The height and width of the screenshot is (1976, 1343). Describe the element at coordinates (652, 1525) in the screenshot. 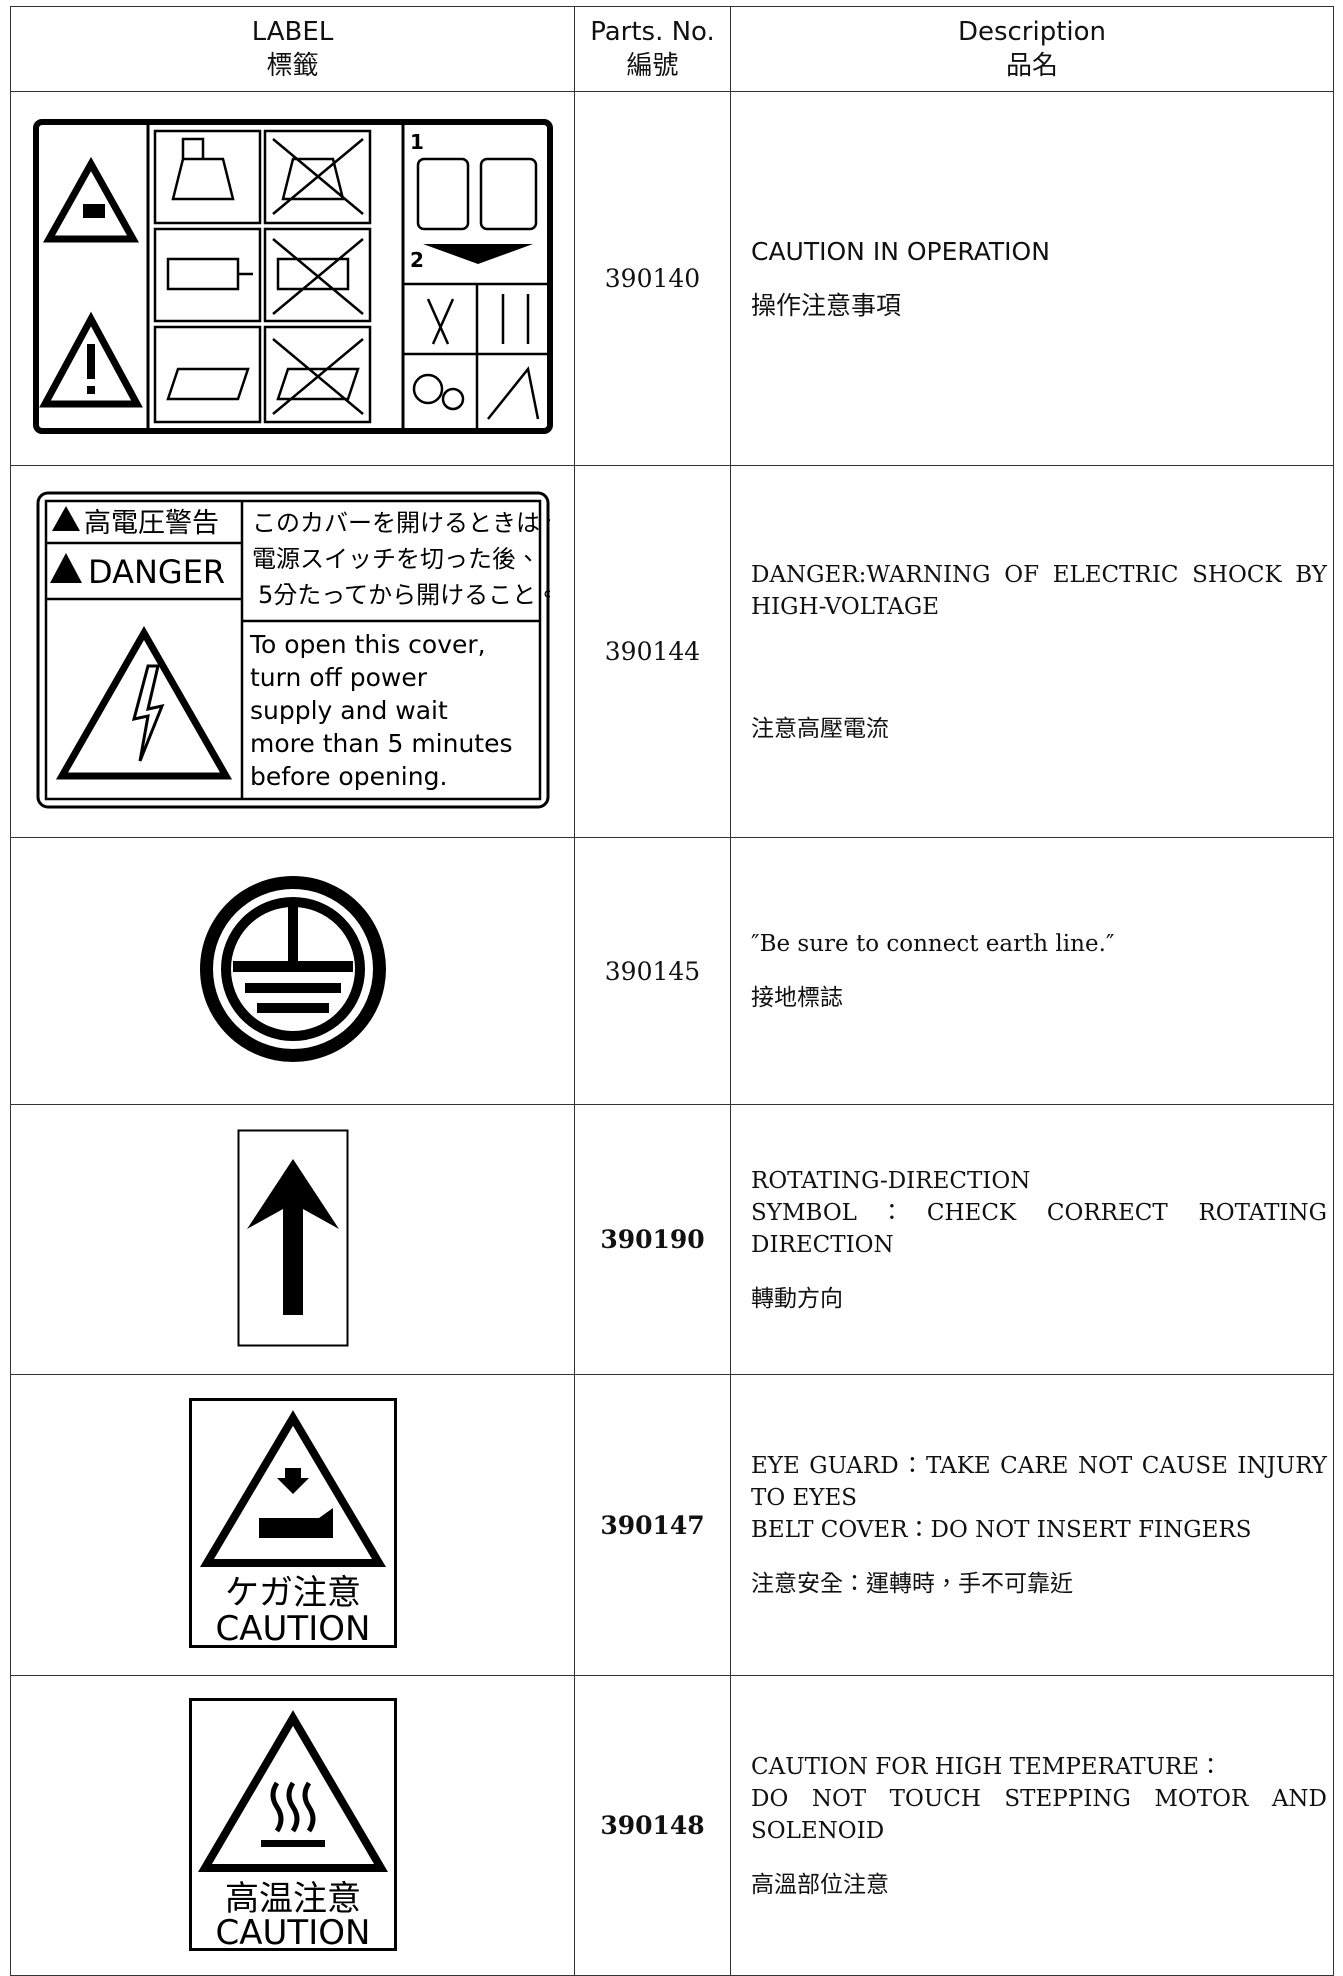

I see `part-no: 390147` at that location.